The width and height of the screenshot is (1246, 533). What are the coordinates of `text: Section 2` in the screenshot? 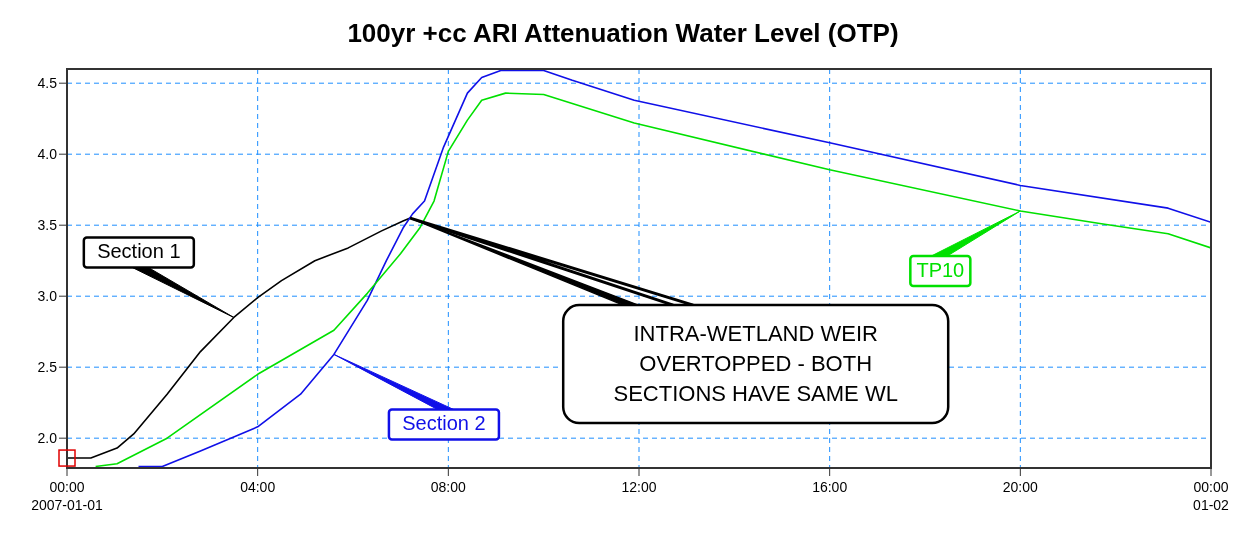 It's located at (444, 423).